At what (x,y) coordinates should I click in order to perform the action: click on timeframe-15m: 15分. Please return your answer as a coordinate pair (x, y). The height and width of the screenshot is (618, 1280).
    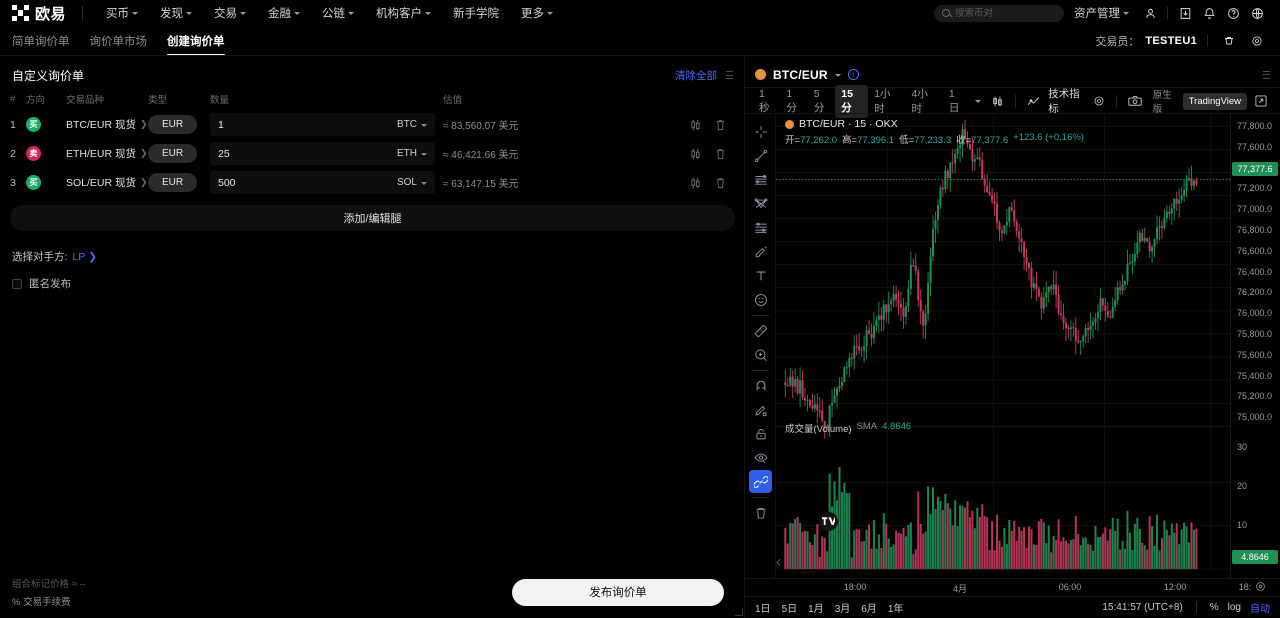
    Looking at the image, I should click on (852, 101).